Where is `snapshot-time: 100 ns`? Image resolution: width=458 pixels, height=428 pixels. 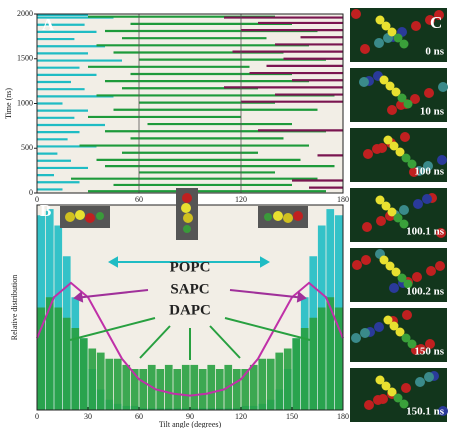
snapshot-time: 100 ns is located at coordinates (429, 172).